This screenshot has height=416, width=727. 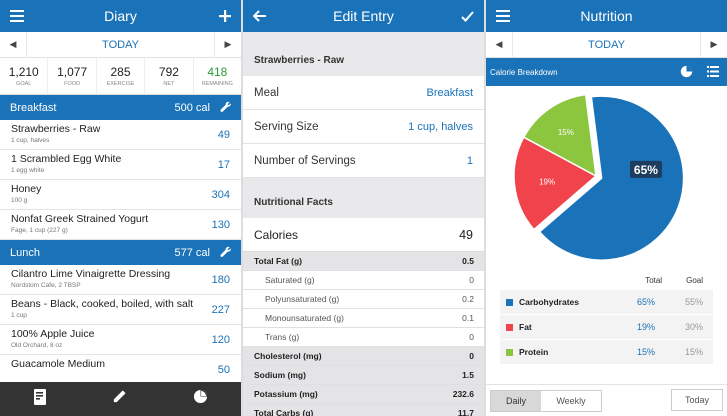 What do you see at coordinates (284, 412) in the screenshot?
I see `fact-label: Total Carbs (g)` at bounding box center [284, 412].